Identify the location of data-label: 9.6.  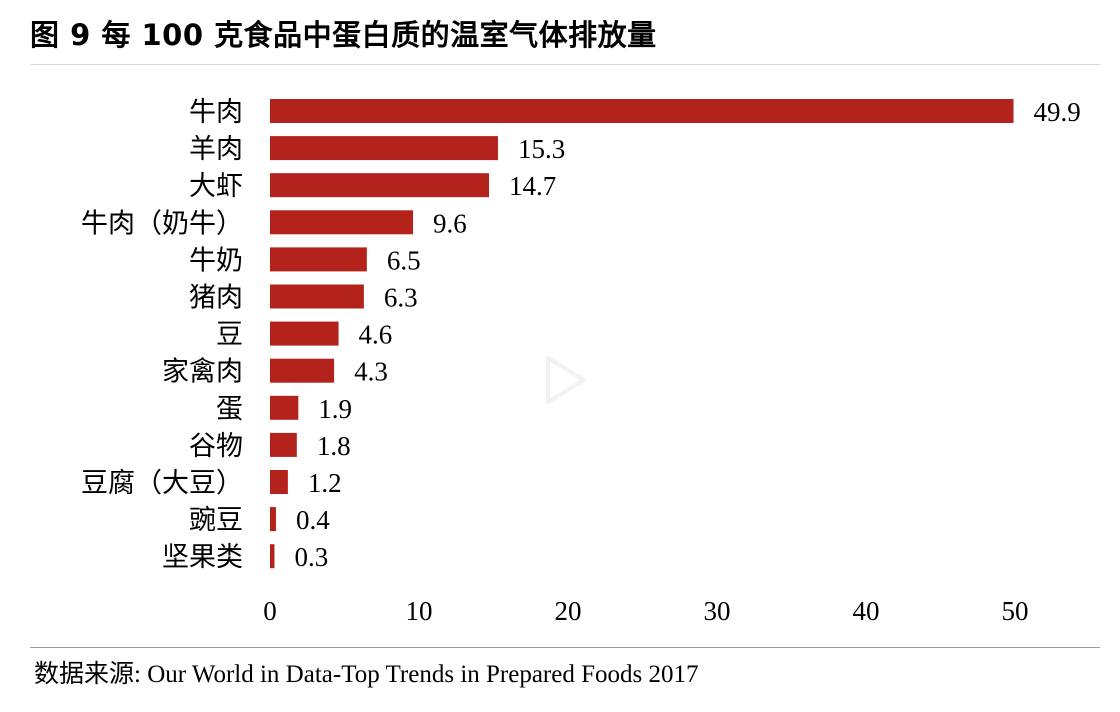
(450, 223).